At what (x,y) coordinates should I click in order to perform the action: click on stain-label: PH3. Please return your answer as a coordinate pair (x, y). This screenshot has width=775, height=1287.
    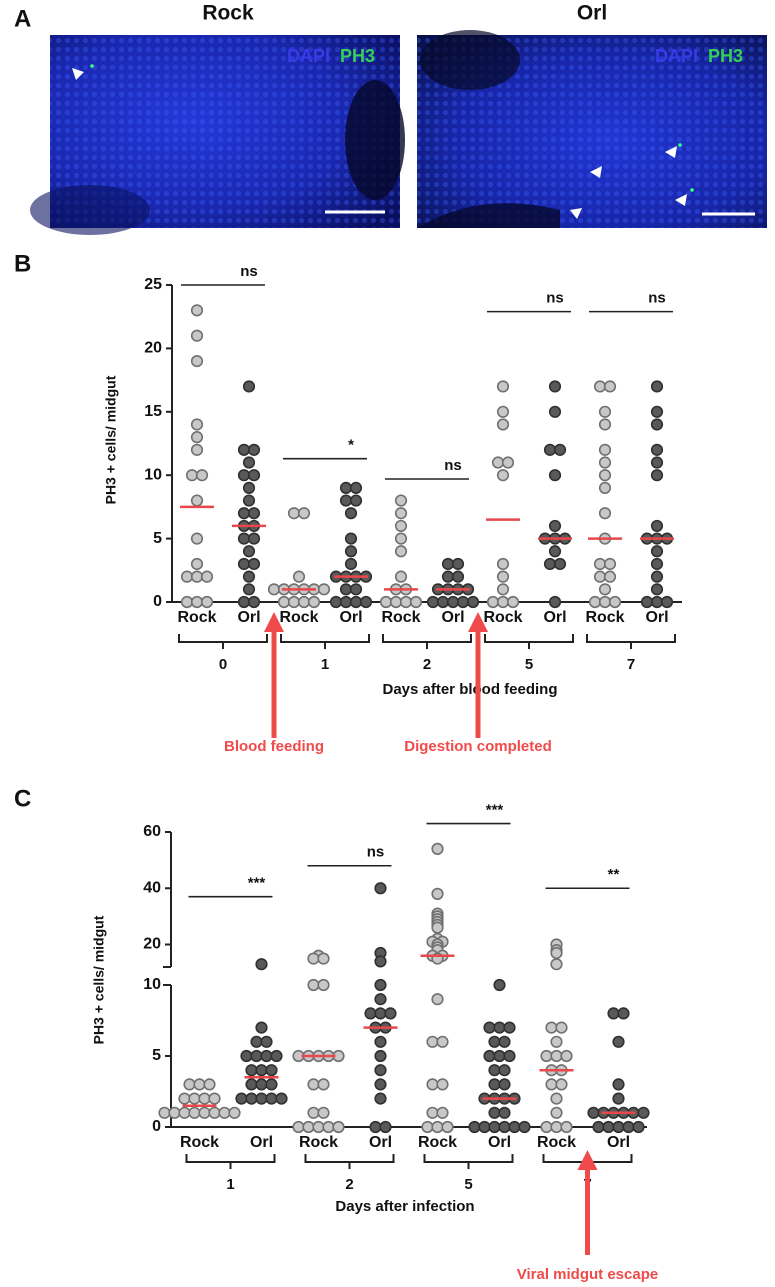
    Looking at the image, I should click on (725, 56).